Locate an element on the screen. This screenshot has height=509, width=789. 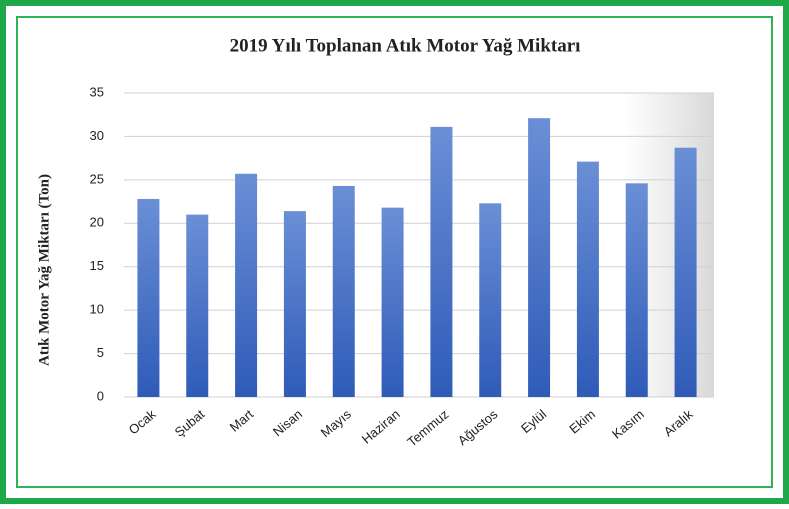
y-tick-label: 15 is located at coordinates (97, 265).